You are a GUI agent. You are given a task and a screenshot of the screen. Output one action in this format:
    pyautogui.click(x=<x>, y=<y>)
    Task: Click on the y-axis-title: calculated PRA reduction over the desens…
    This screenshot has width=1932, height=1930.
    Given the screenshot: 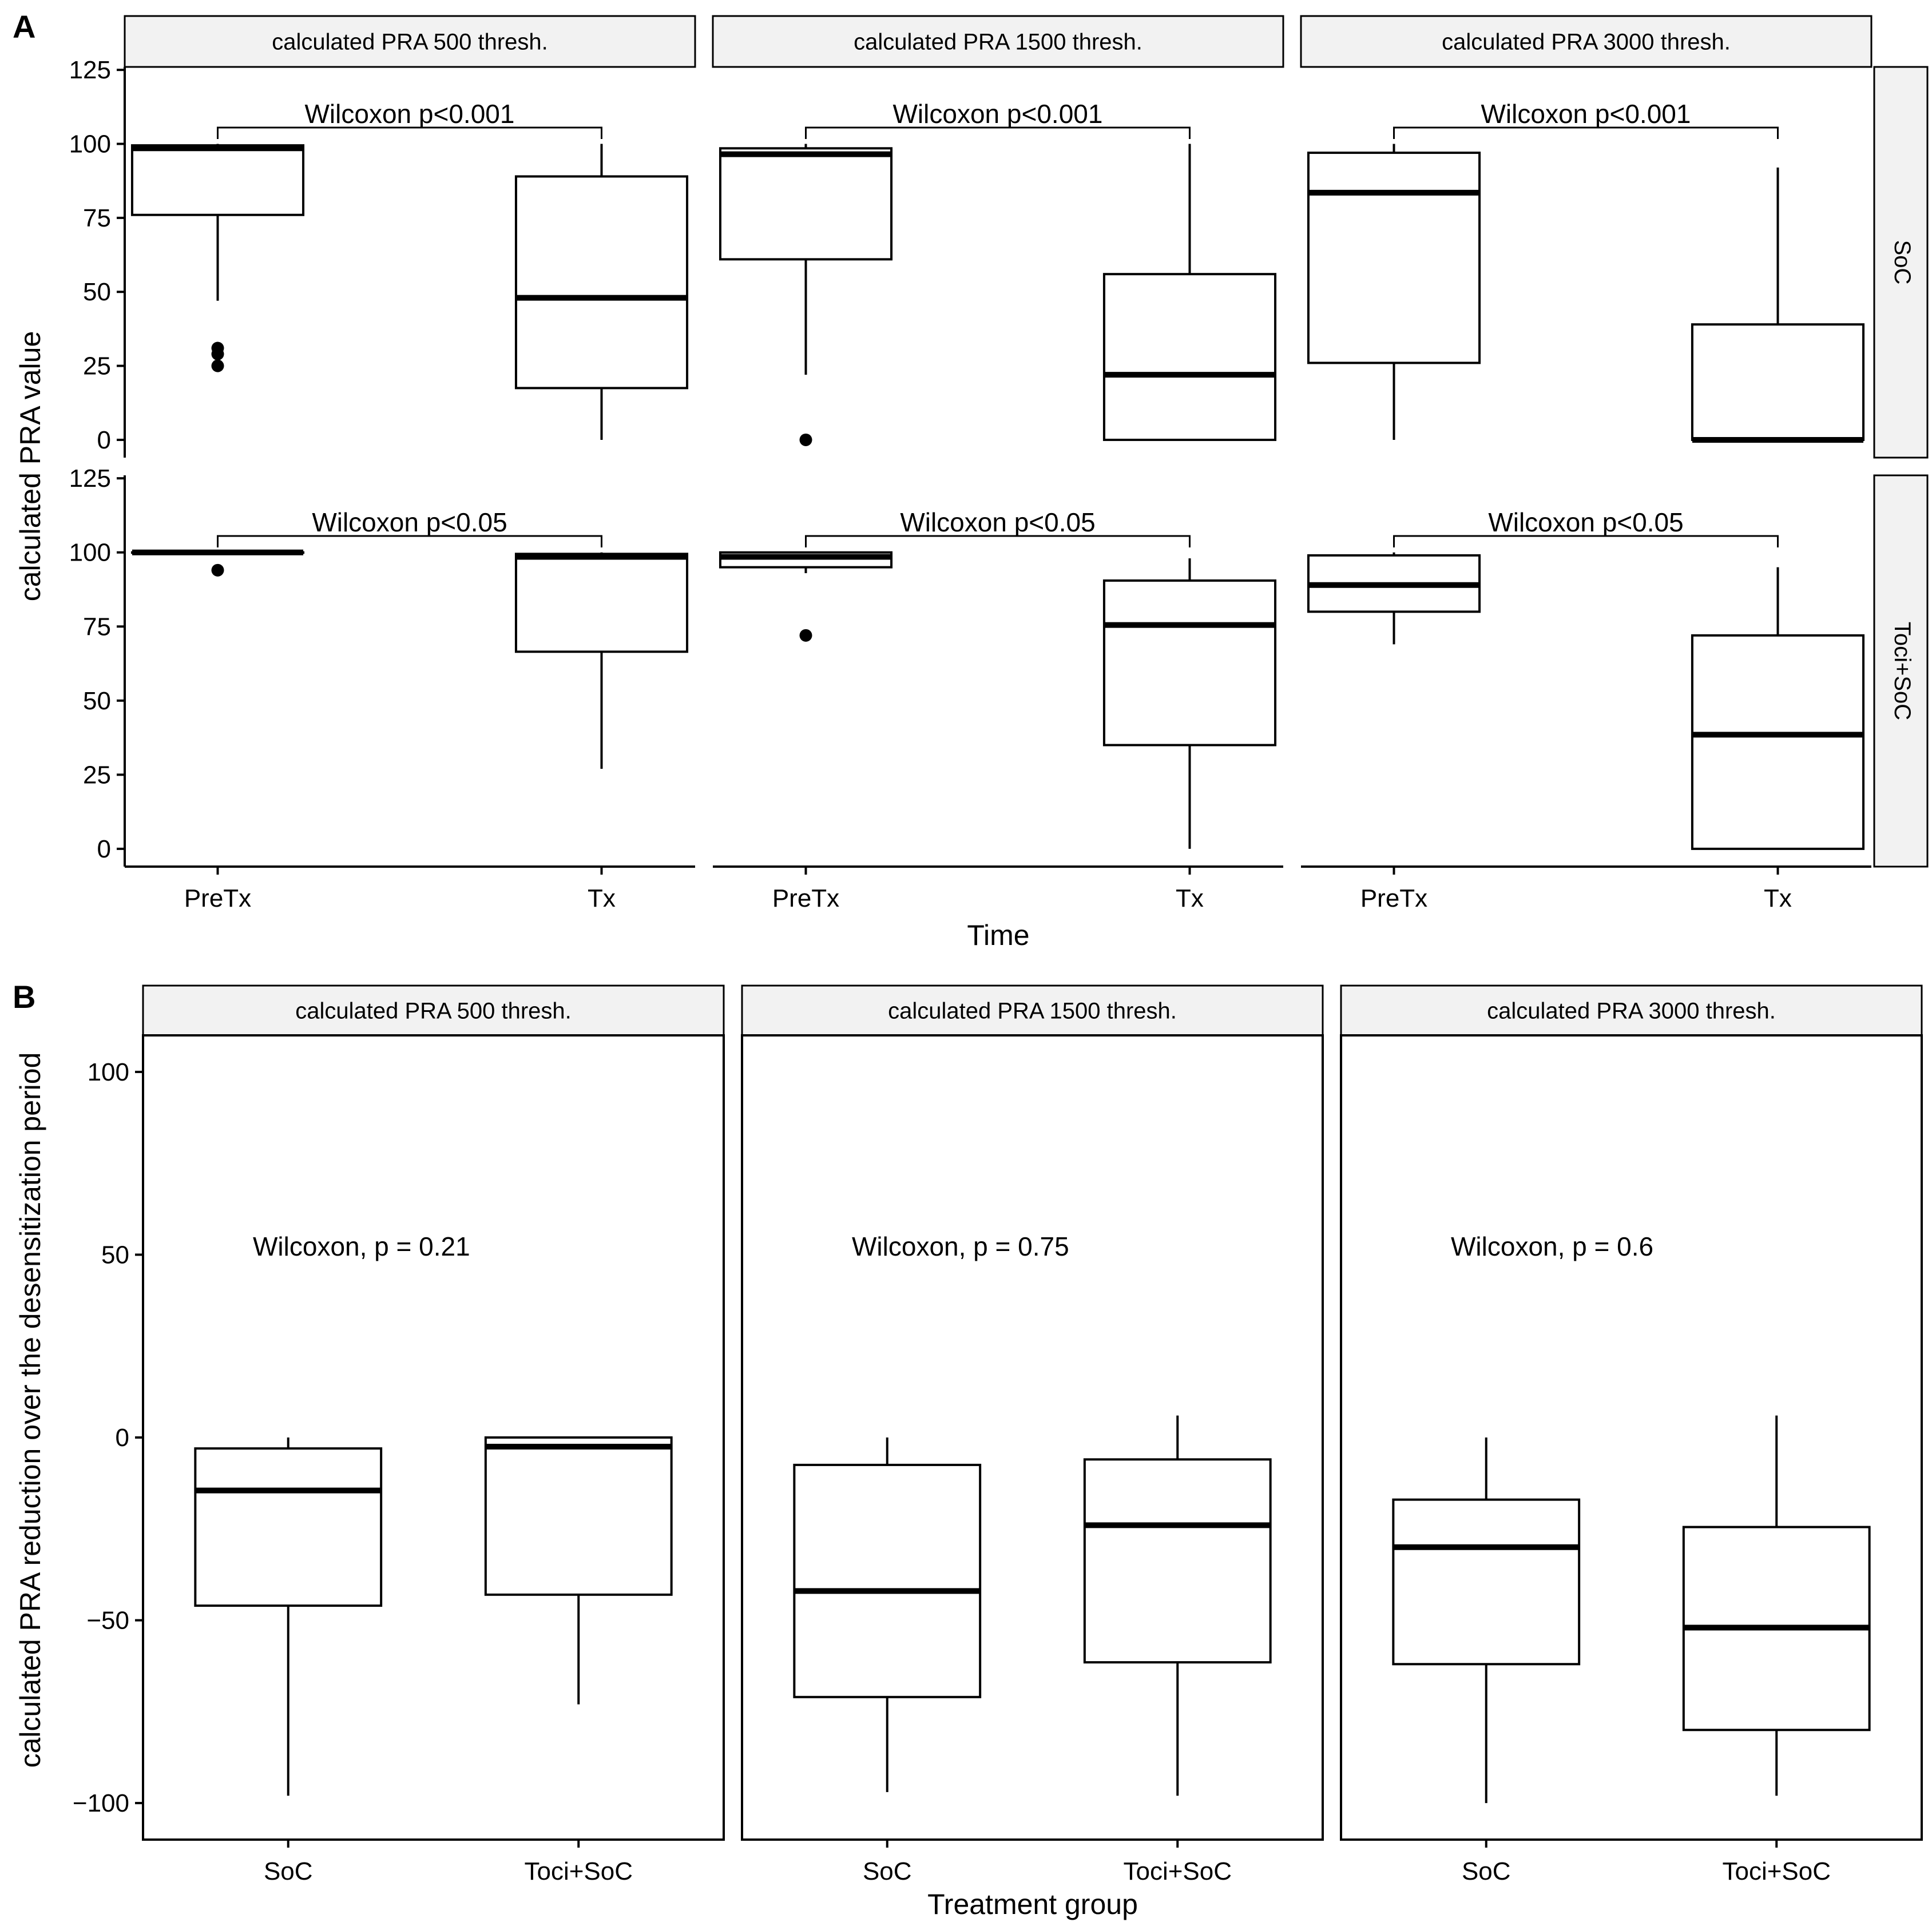 What is the action you would take?
    pyautogui.click(x=30, y=1410)
    